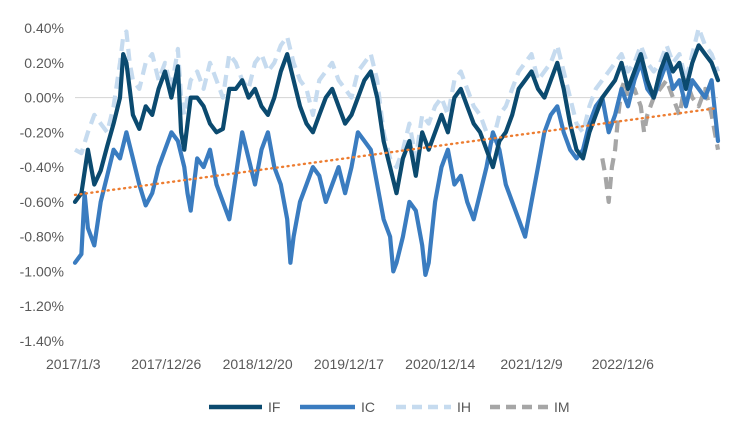  Describe the element at coordinates (530, 407) in the screenshot. I see `legend-item-im: IM` at that location.